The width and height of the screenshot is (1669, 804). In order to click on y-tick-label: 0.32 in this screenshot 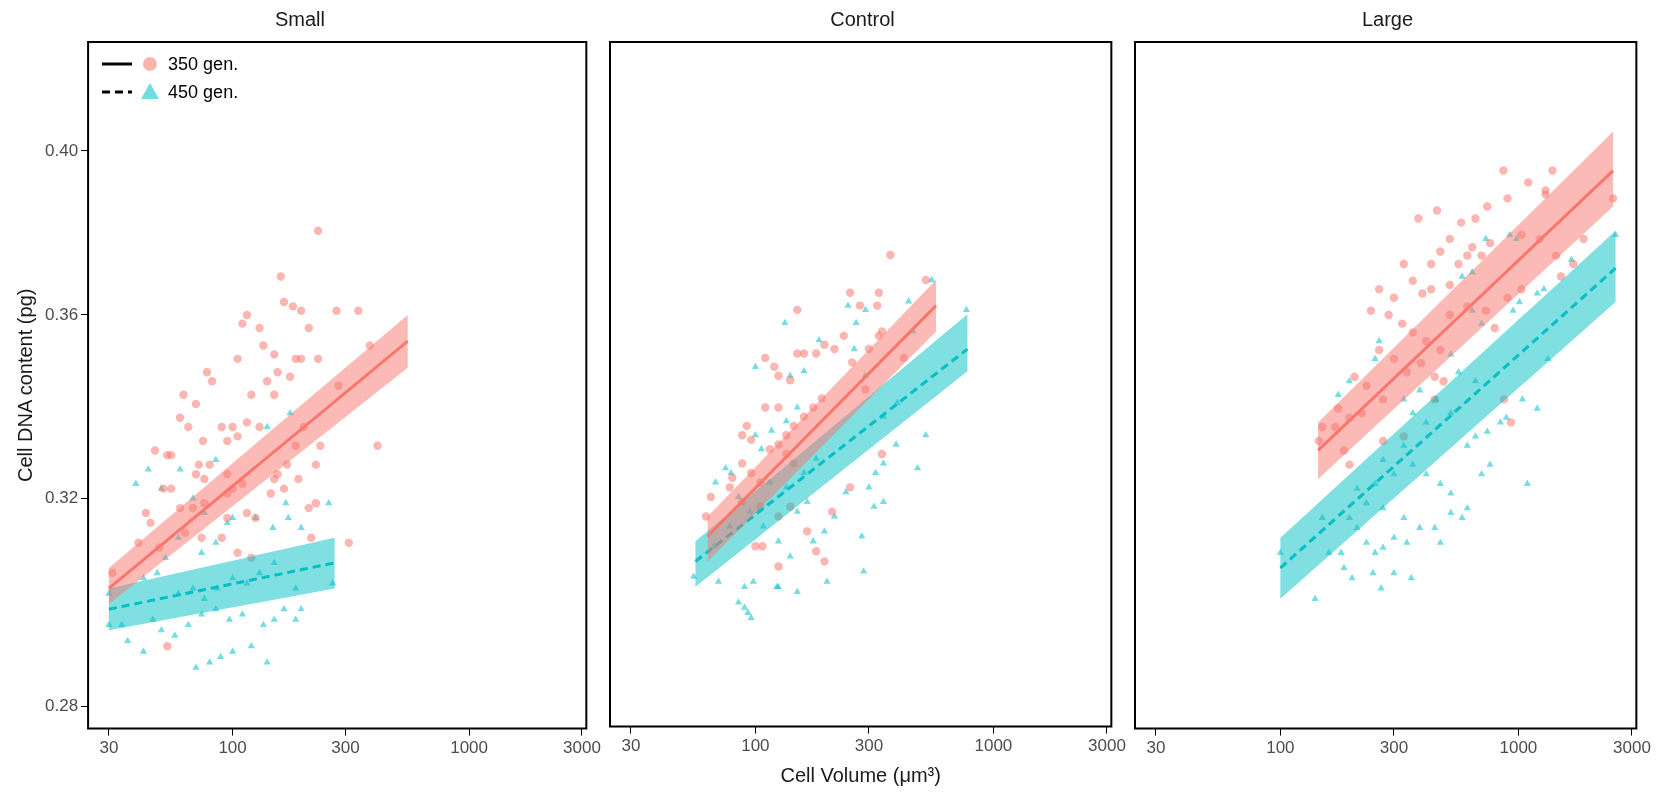, I will do `click(61, 498)`.